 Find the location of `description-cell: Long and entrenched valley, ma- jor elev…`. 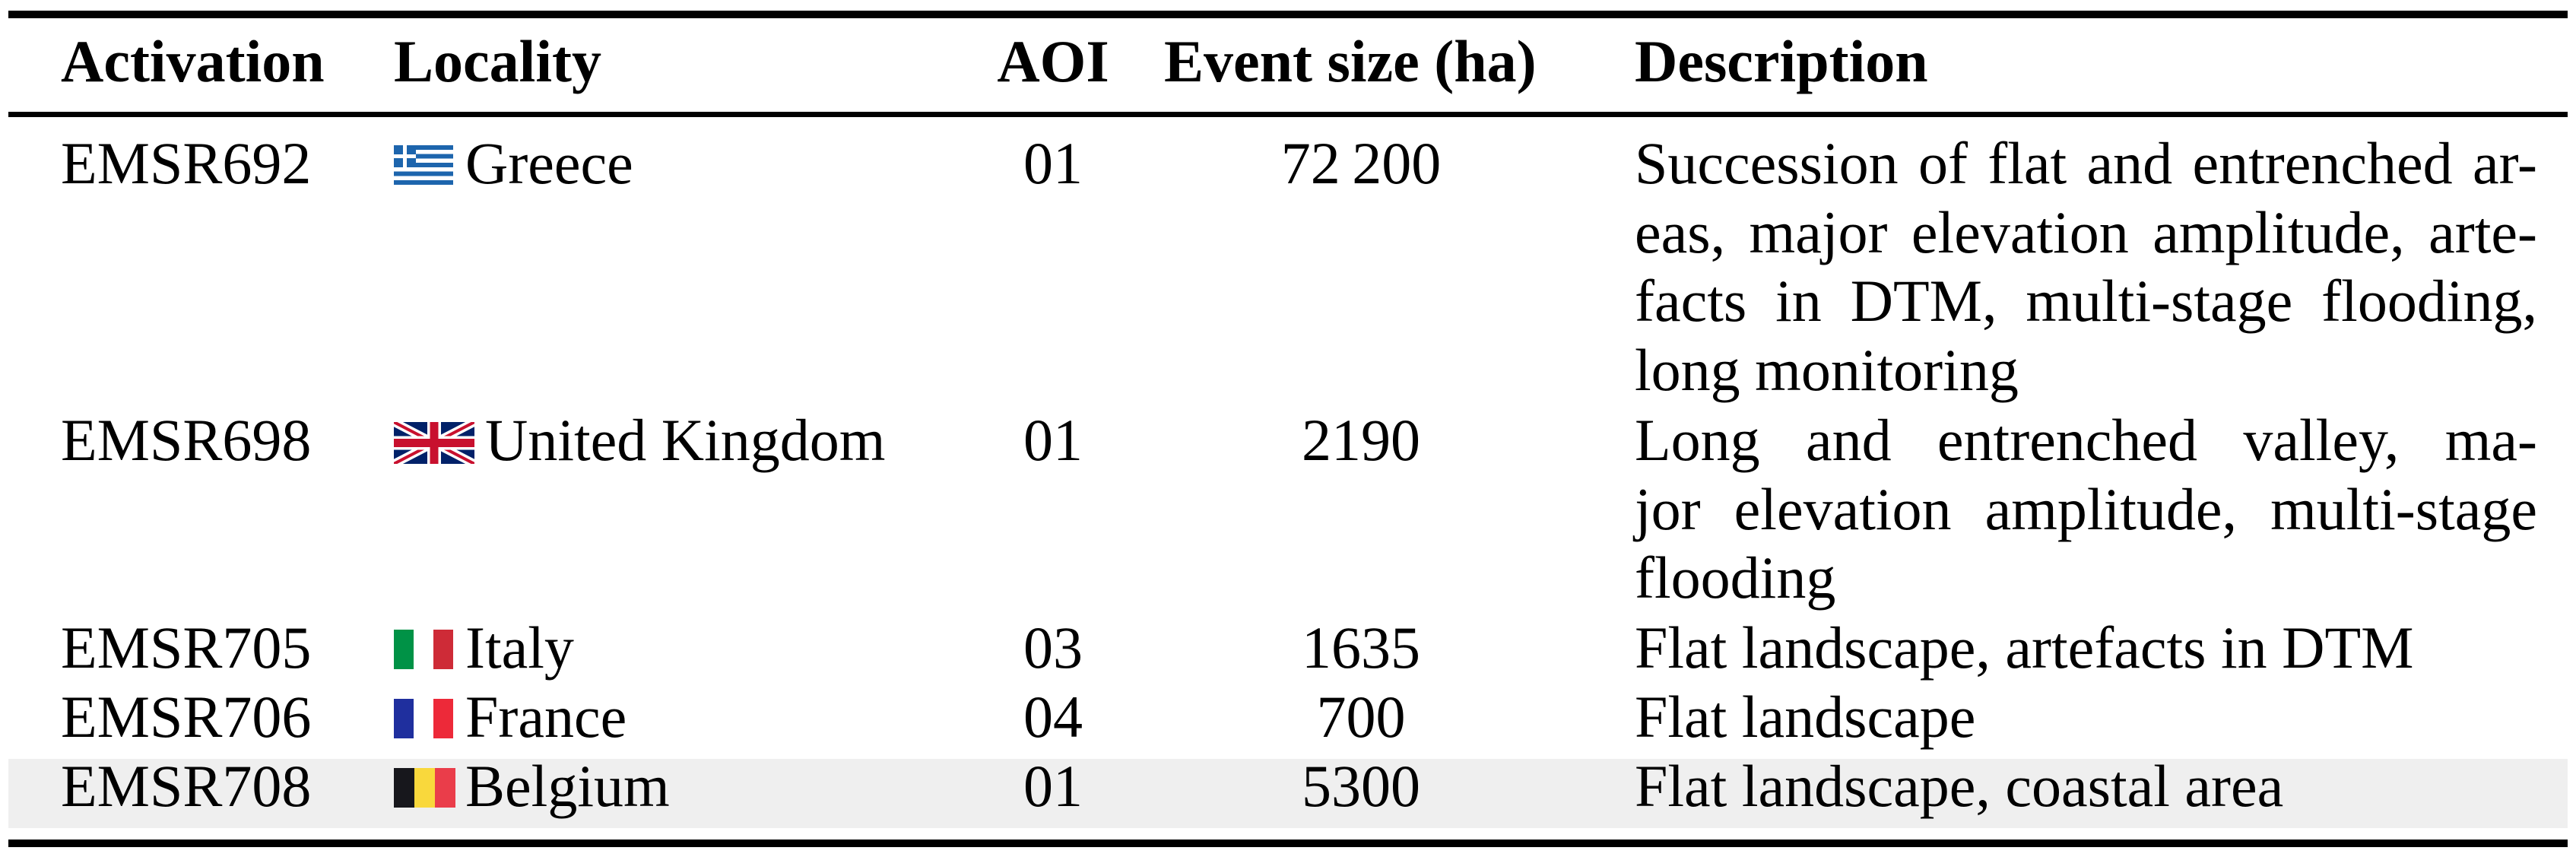

description-cell: Long and entrenched valley, ma- jor elev… is located at coordinates (2086, 509).